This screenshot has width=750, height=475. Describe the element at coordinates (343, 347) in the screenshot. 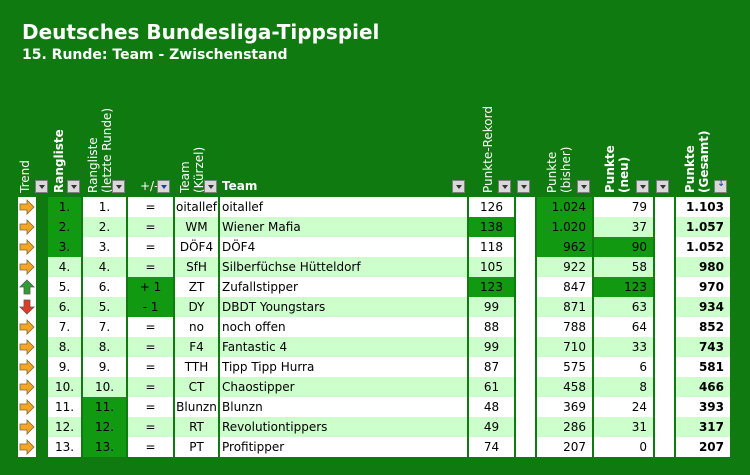

I see `team-cell: Fantastic 4` at that location.